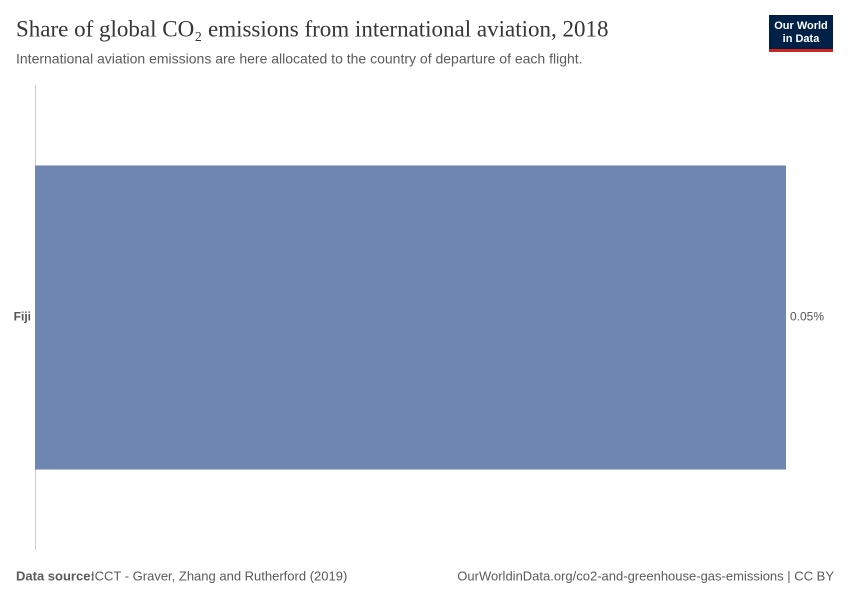 This screenshot has width=850, height=600. I want to click on logo-underline, so click(801, 50).